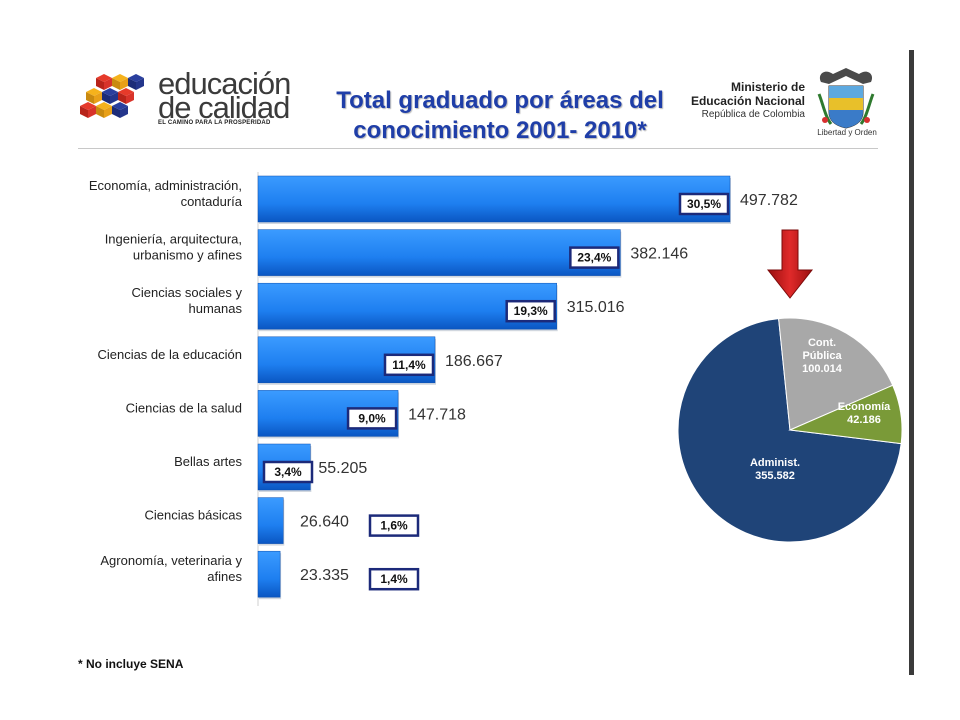 The image size is (960, 720). I want to click on ministry-line-3: República de Colombia, so click(753, 114).